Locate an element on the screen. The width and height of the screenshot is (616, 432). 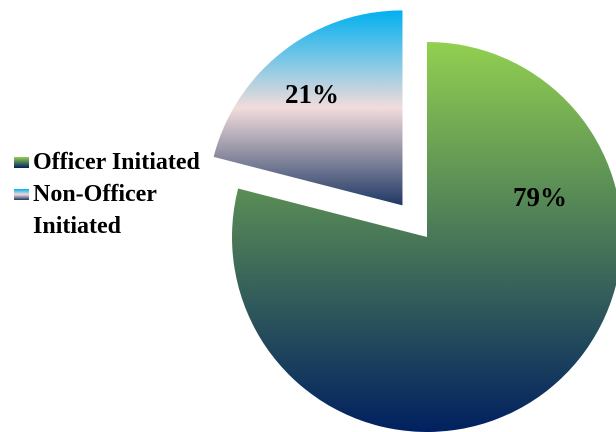
legend-label: Officer Initiated is located at coordinates (116, 162).